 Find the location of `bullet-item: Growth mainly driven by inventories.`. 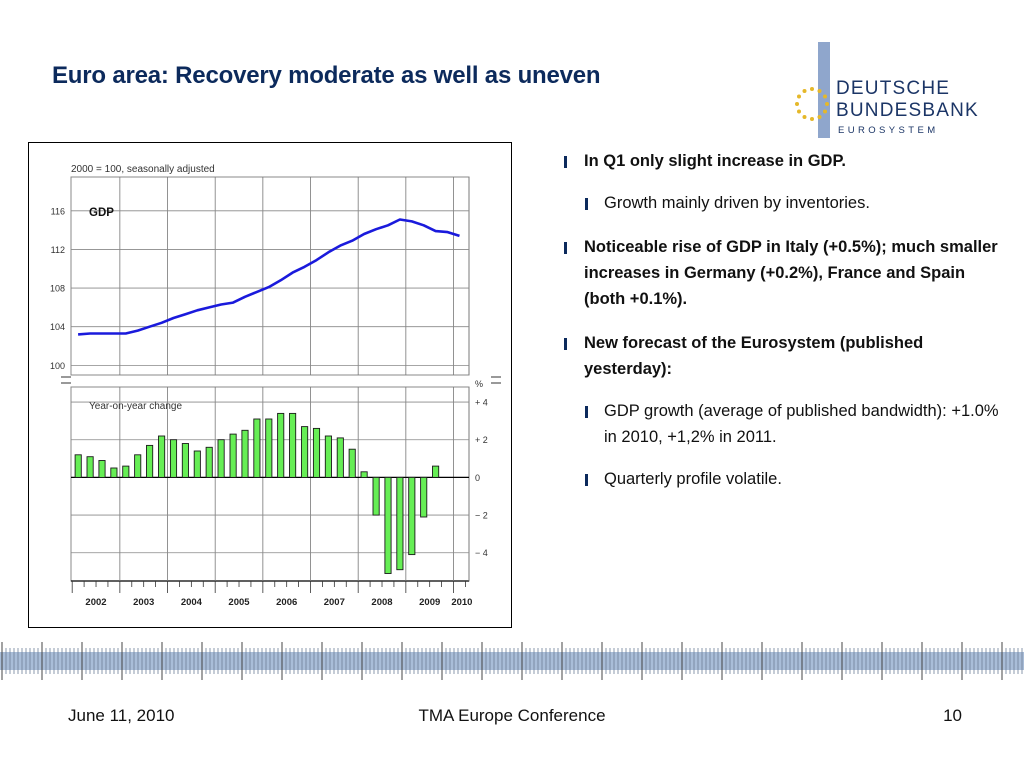

bullet-item: Growth mainly driven by inventories. is located at coordinates (782, 203).